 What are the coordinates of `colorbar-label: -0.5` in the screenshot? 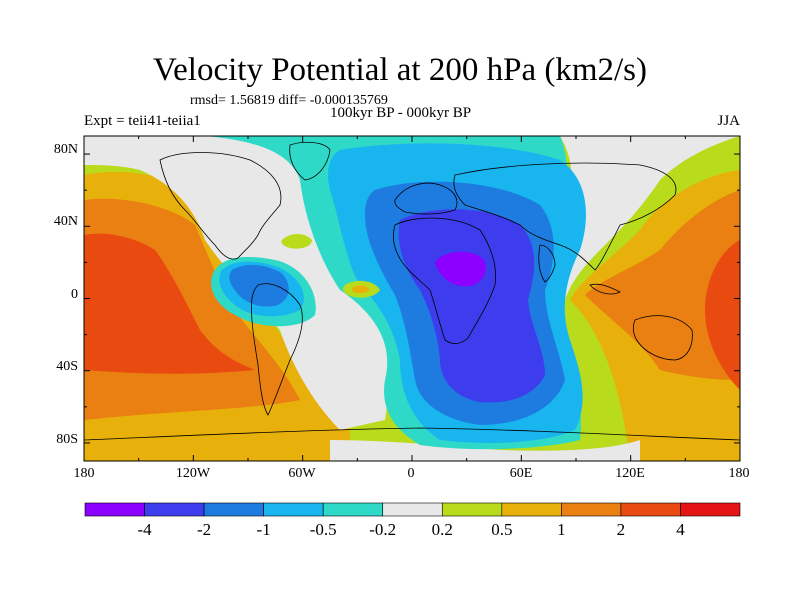 It's located at (323, 529).